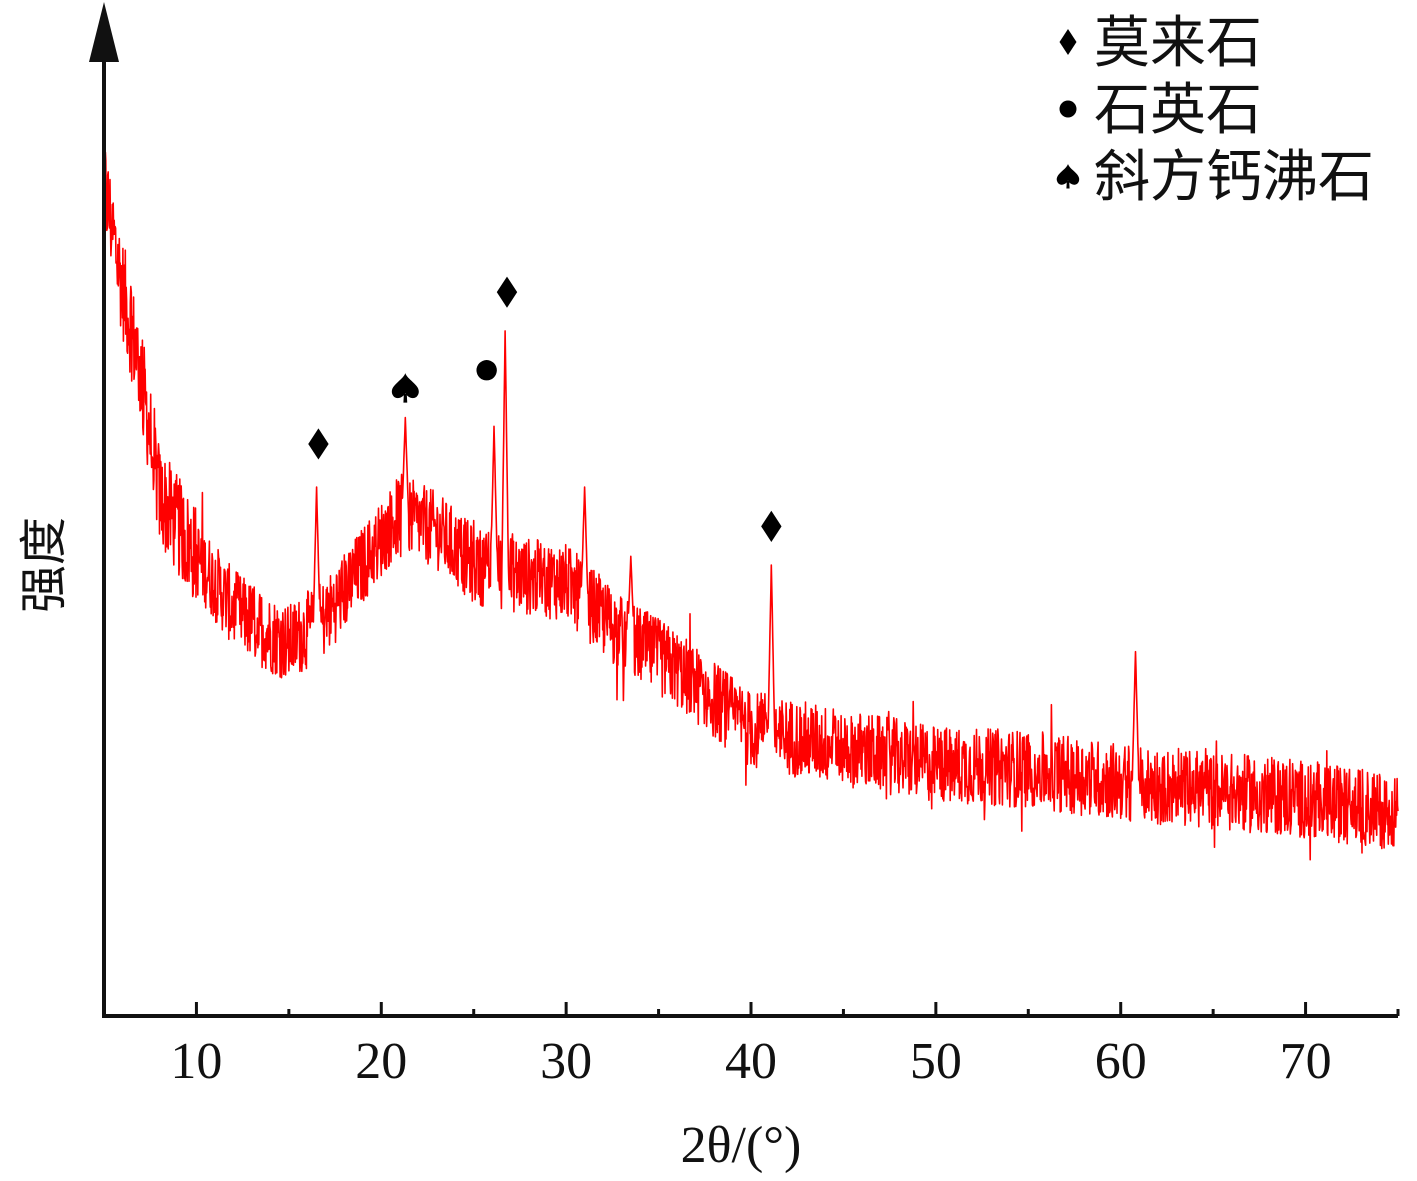 This screenshot has width=1417, height=1181. Describe the element at coordinates (381, 1061) in the screenshot. I see `x-tick-label: 20` at that location.